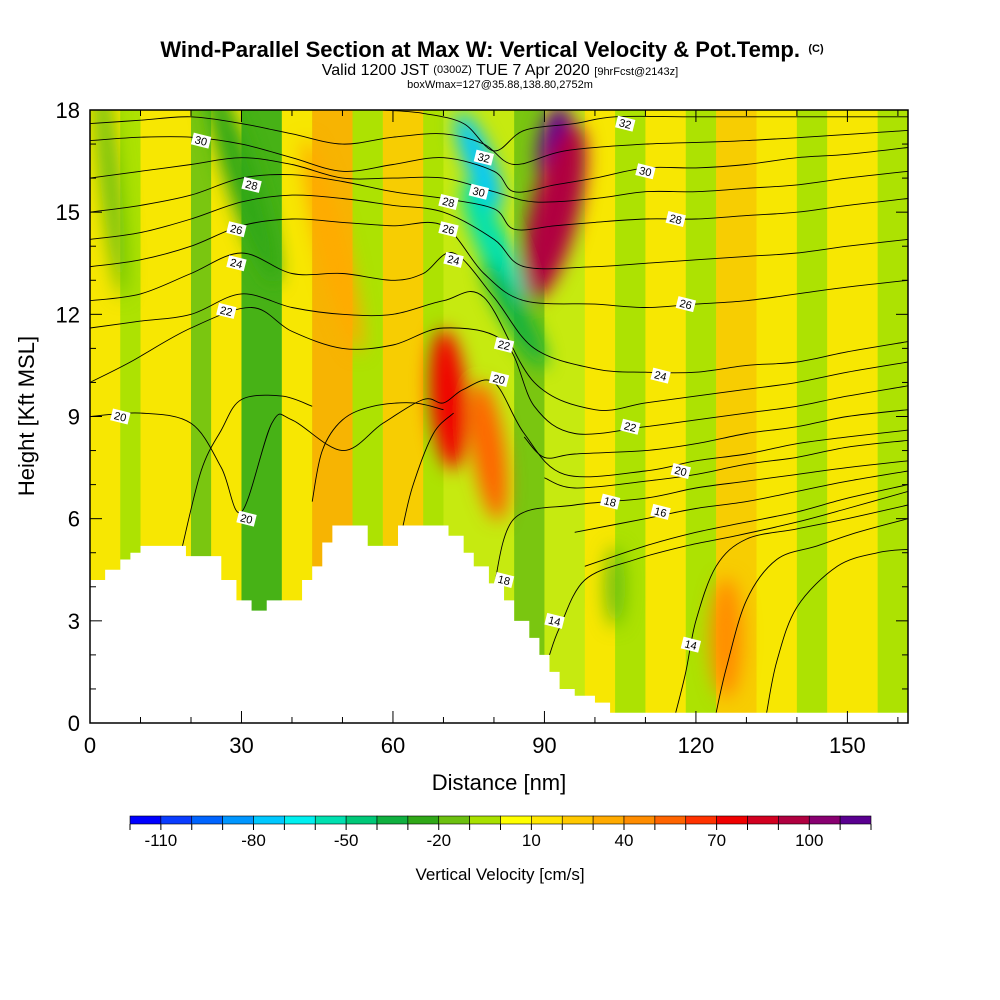  I want to click on y-tick-label: 15, so click(68, 212).